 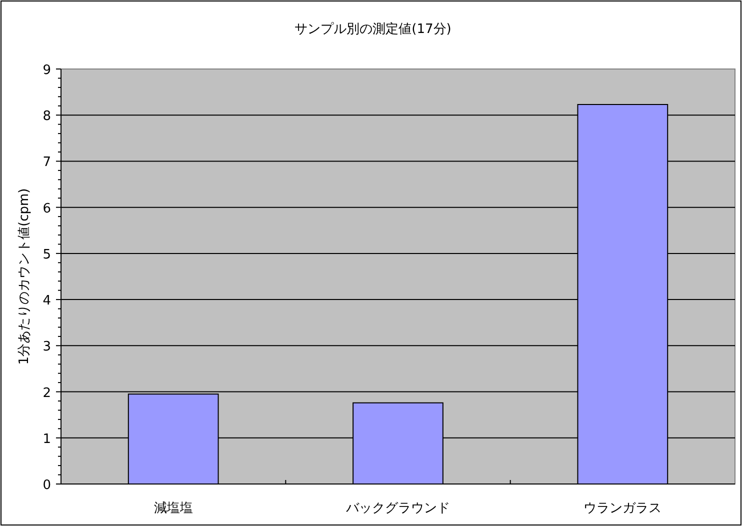 I want to click on y-tick-label: 1, so click(x=46, y=439).